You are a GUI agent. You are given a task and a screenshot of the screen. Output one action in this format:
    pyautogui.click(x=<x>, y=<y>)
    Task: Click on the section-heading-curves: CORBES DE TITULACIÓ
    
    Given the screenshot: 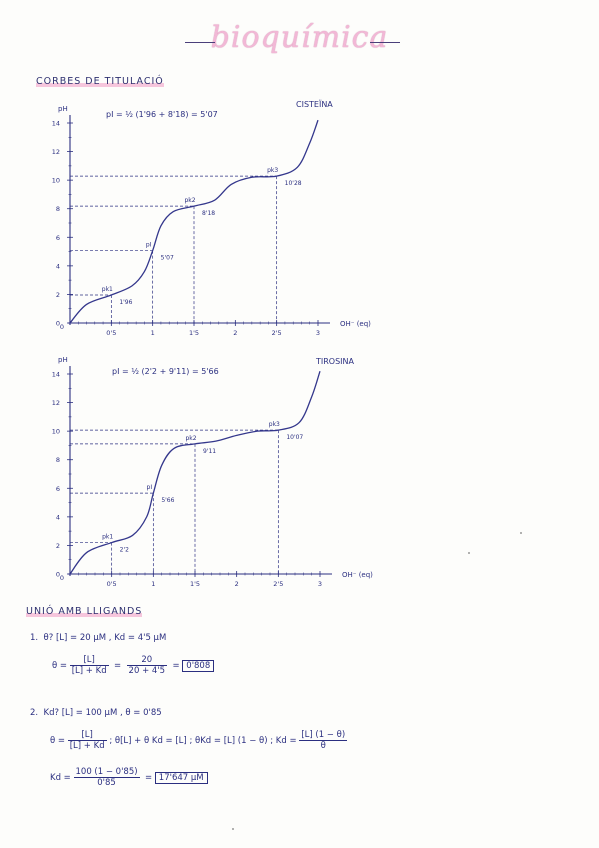 What is the action you would take?
    pyautogui.click(x=100, y=82)
    